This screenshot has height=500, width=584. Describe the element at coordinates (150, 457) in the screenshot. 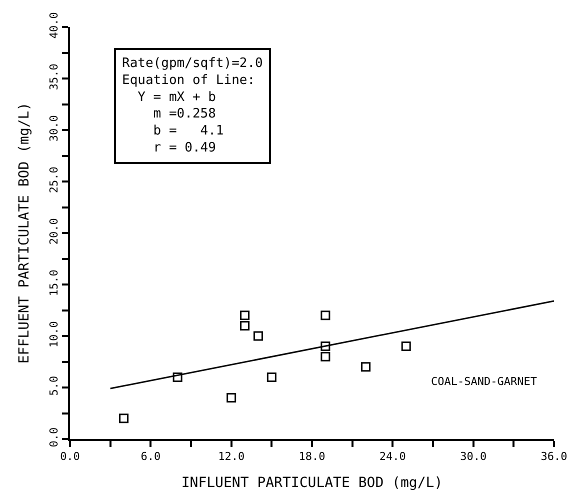

I see `x-tick-label: 6.0` at that location.